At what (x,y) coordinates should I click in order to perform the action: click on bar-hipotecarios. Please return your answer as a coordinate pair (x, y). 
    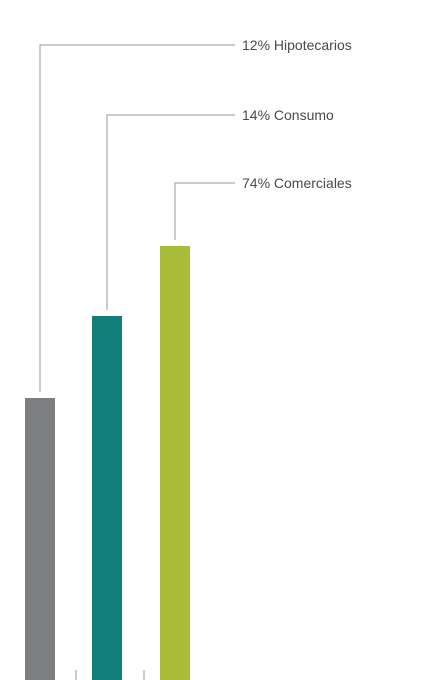
    Looking at the image, I should click on (40, 539).